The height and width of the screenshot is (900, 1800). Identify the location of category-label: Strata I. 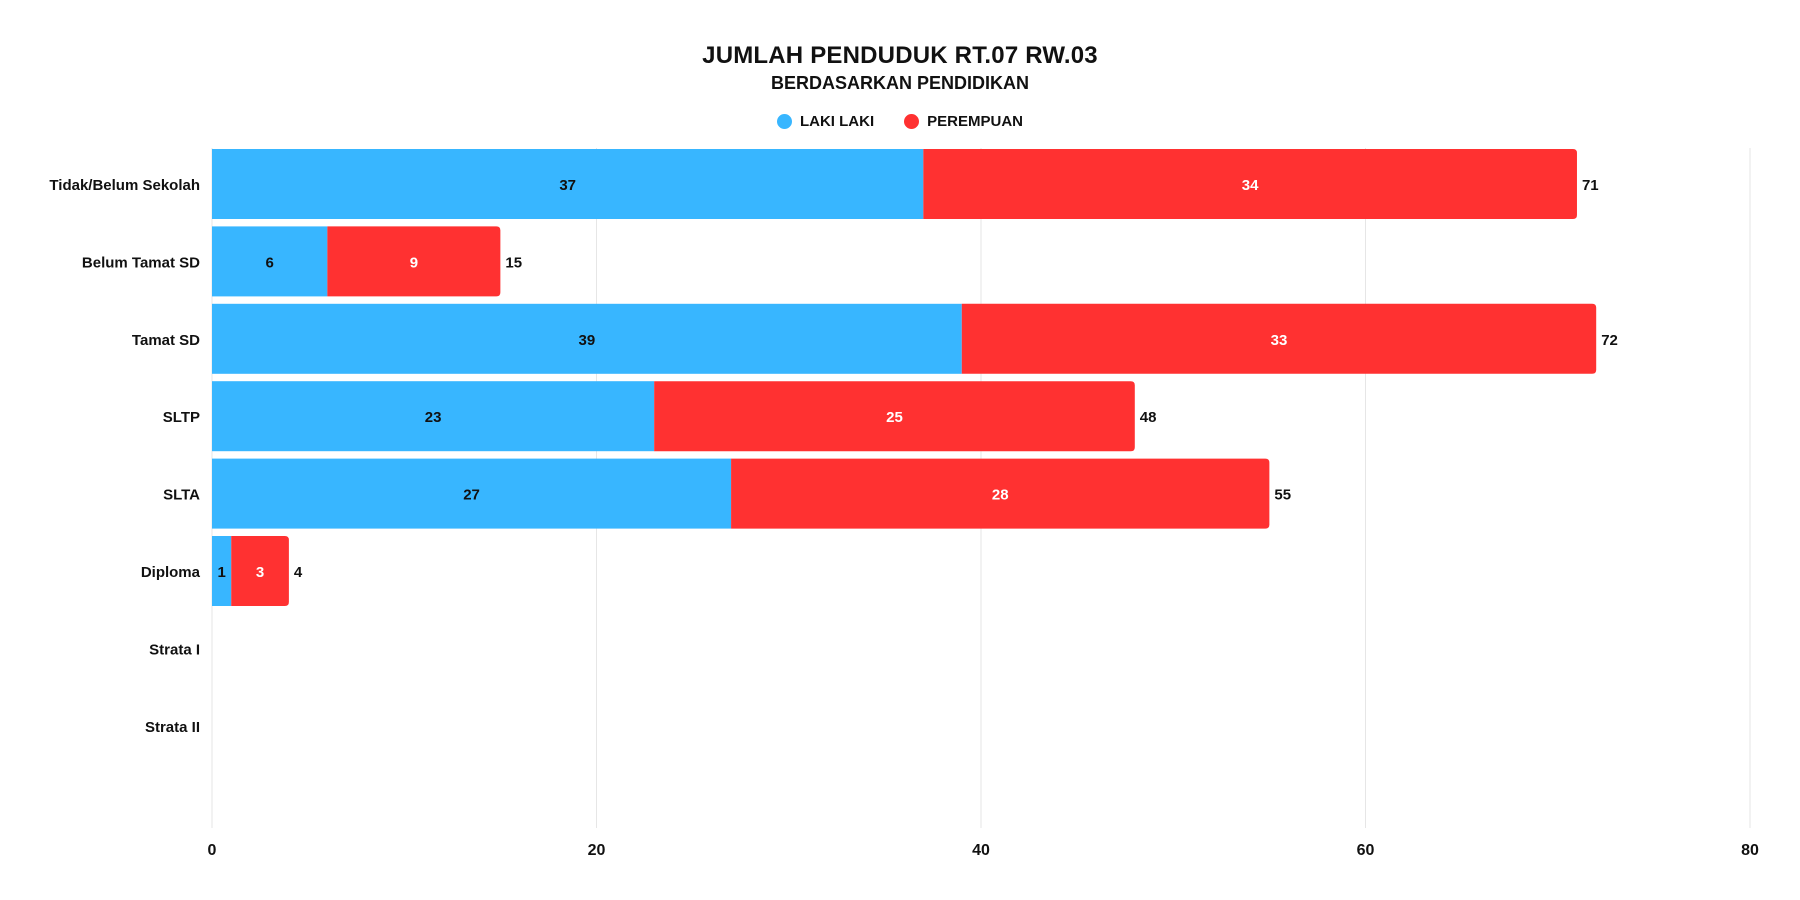
(174, 649).